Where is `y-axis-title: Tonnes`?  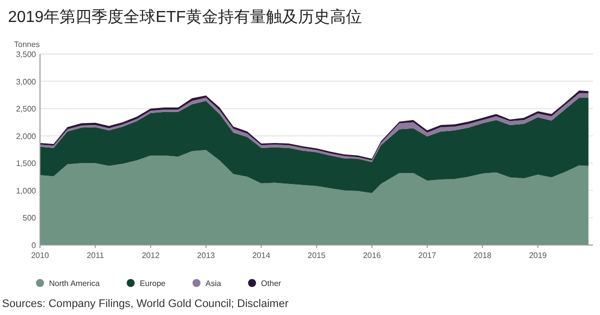
y-axis-title: Tonnes is located at coordinates (27, 44).